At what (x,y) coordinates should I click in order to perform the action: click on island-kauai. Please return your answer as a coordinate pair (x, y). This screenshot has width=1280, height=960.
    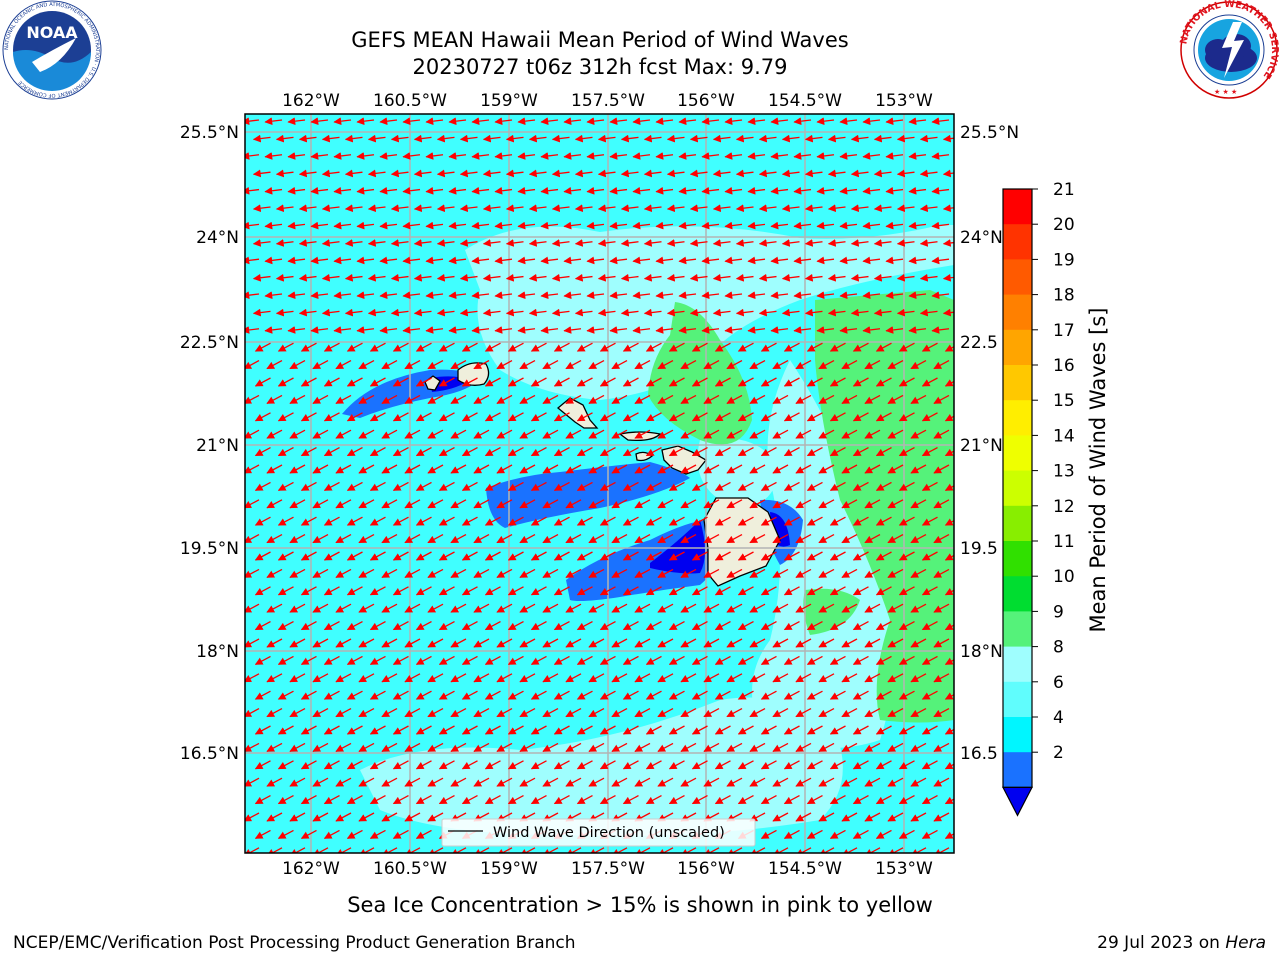
    Looking at the image, I should click on (473, 374).